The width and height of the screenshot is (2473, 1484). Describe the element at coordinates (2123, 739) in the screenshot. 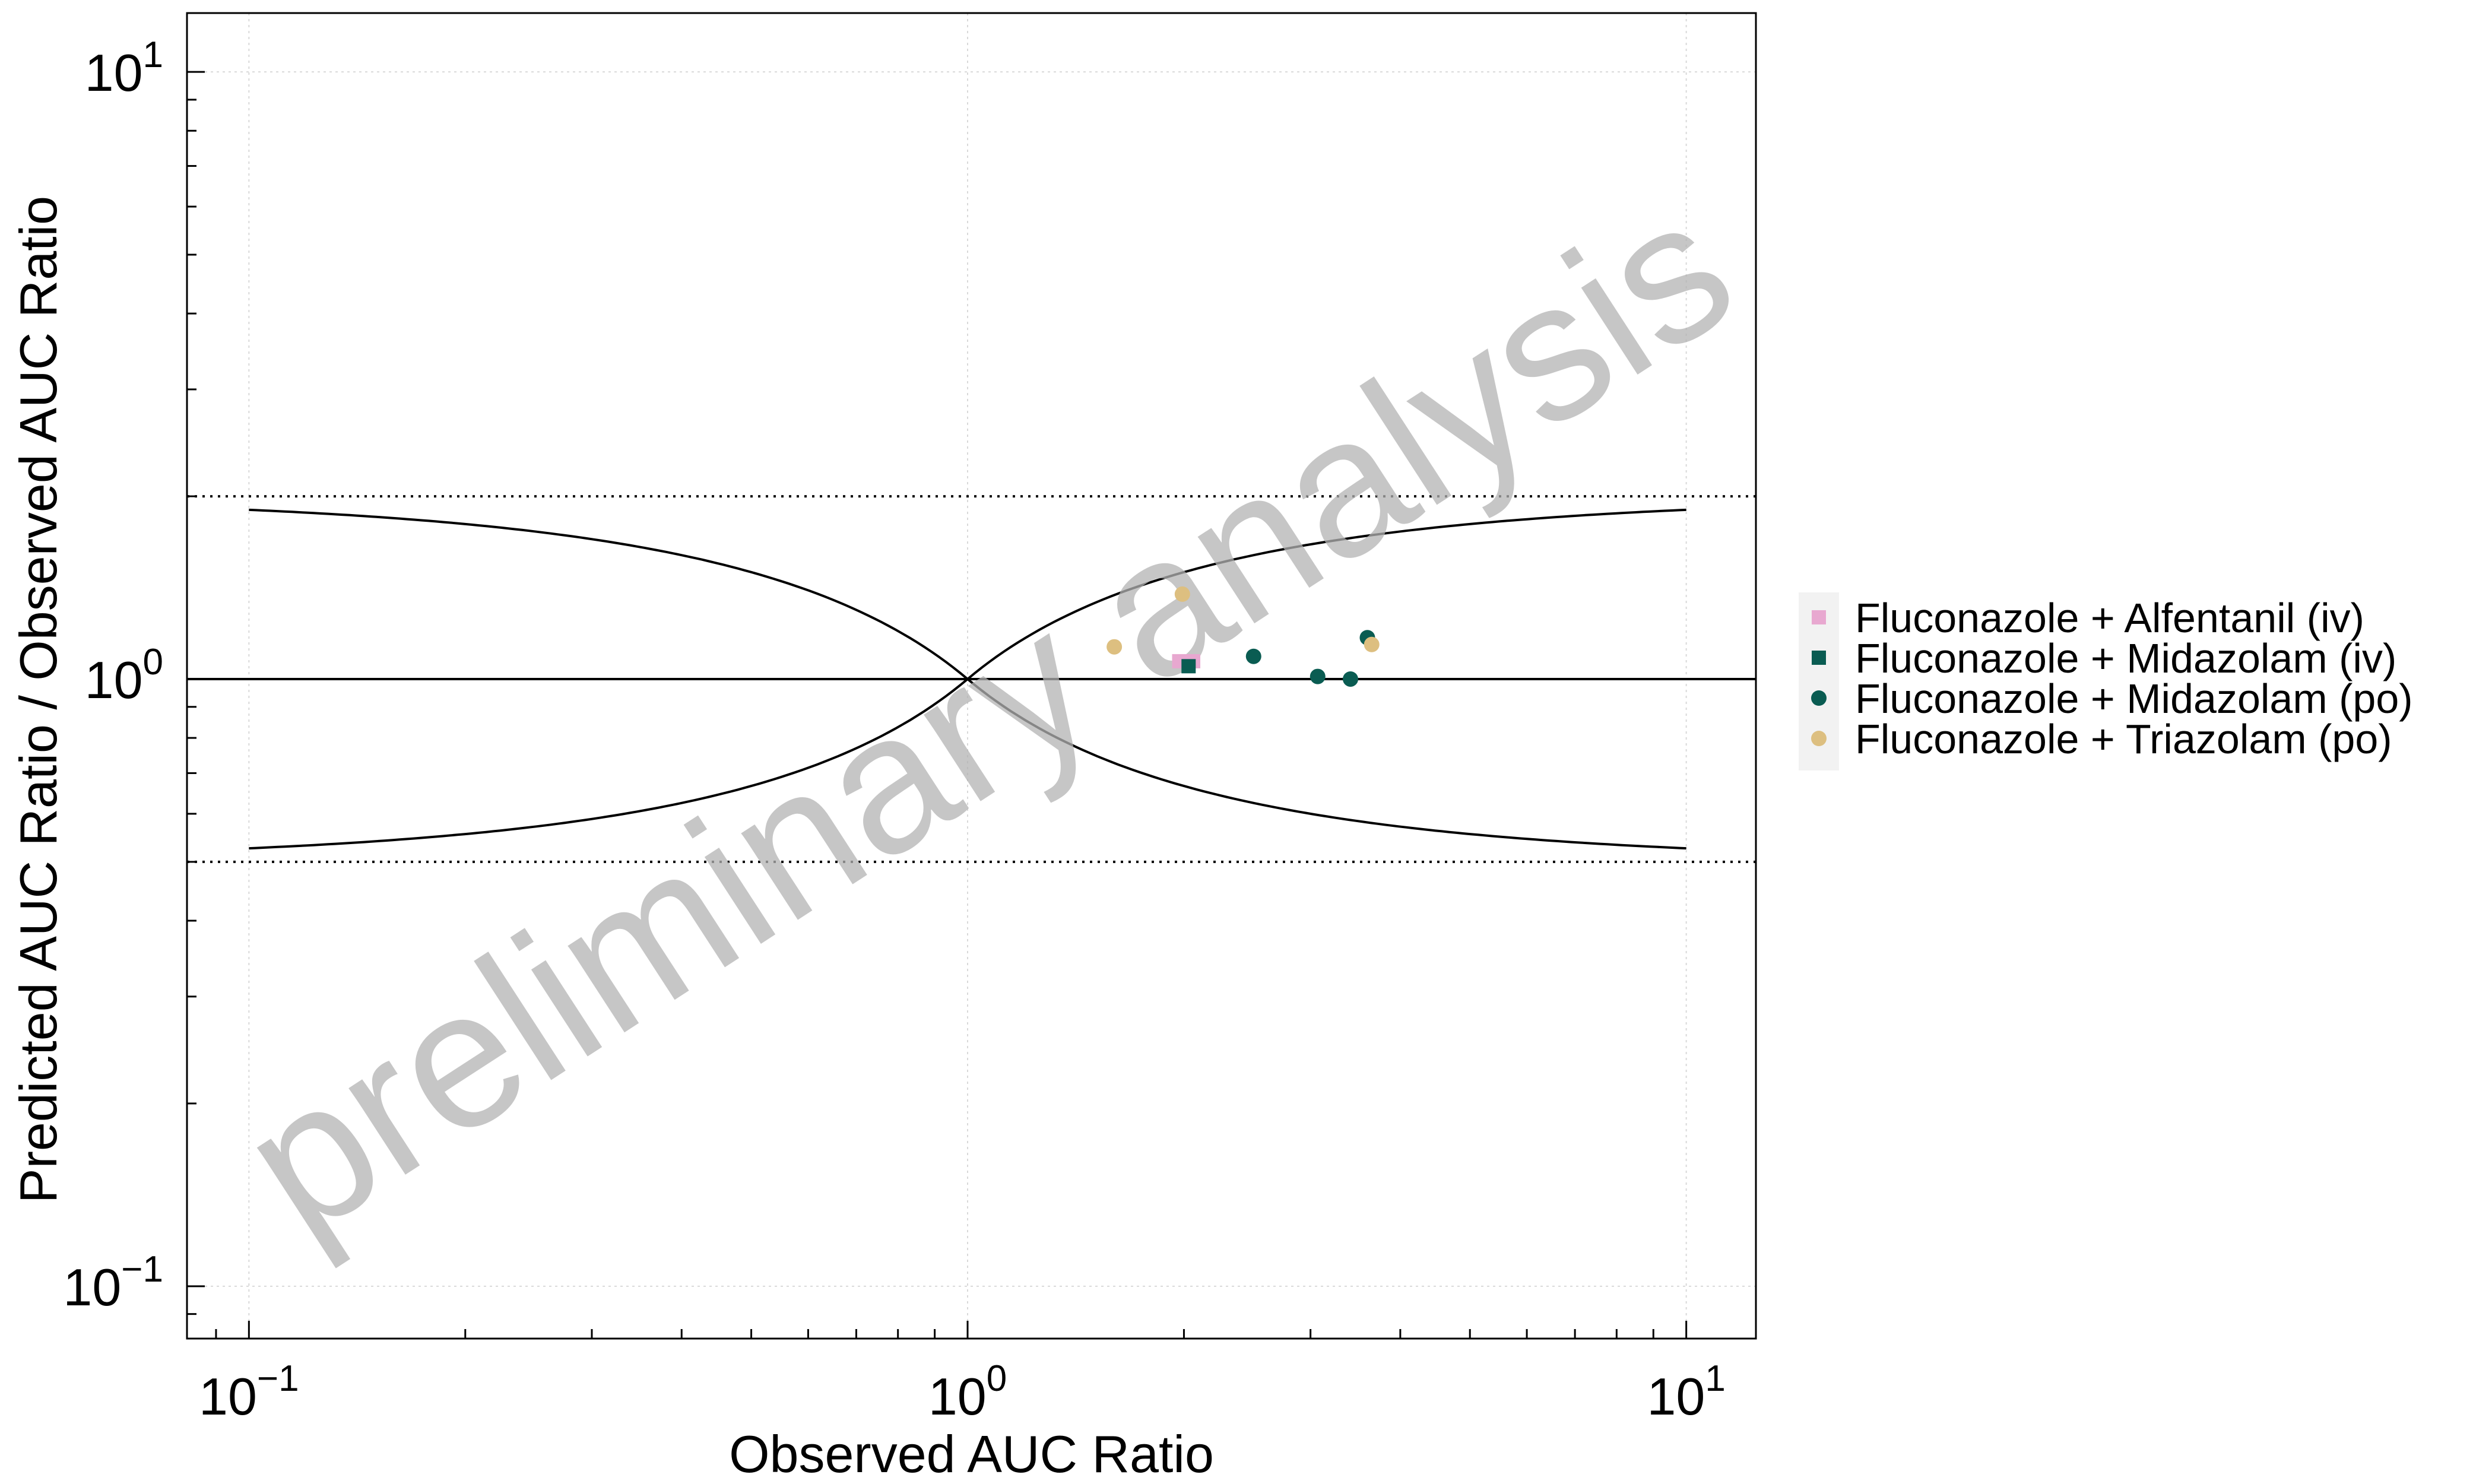

I see `legend-label: Fluconazole + Triazolam (po)` at that location.